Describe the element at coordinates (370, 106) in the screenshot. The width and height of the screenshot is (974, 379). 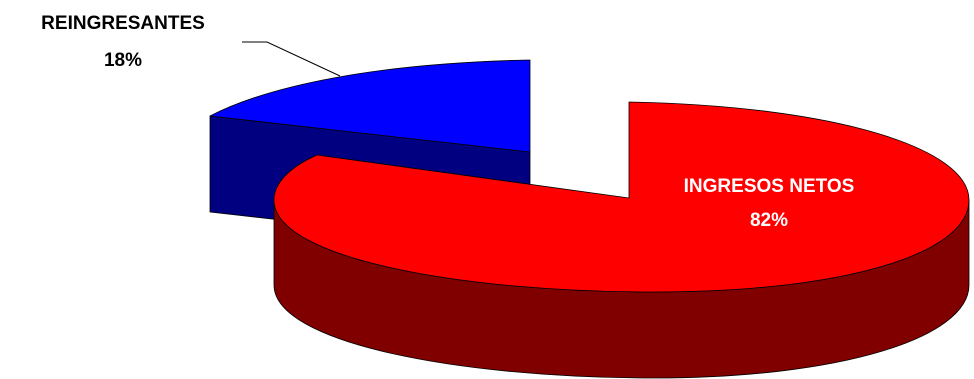
I see `slice-reingresantes-top` at that location.